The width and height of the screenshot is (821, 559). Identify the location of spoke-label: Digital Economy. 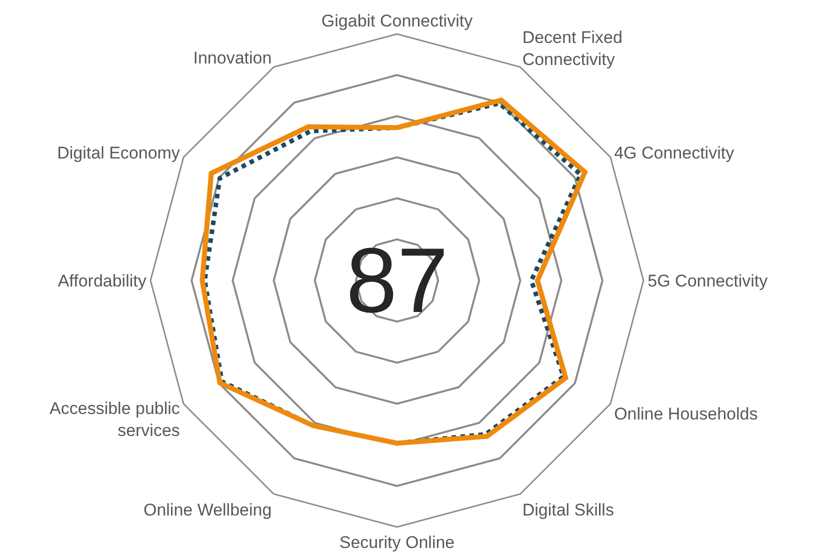
(118, 153).